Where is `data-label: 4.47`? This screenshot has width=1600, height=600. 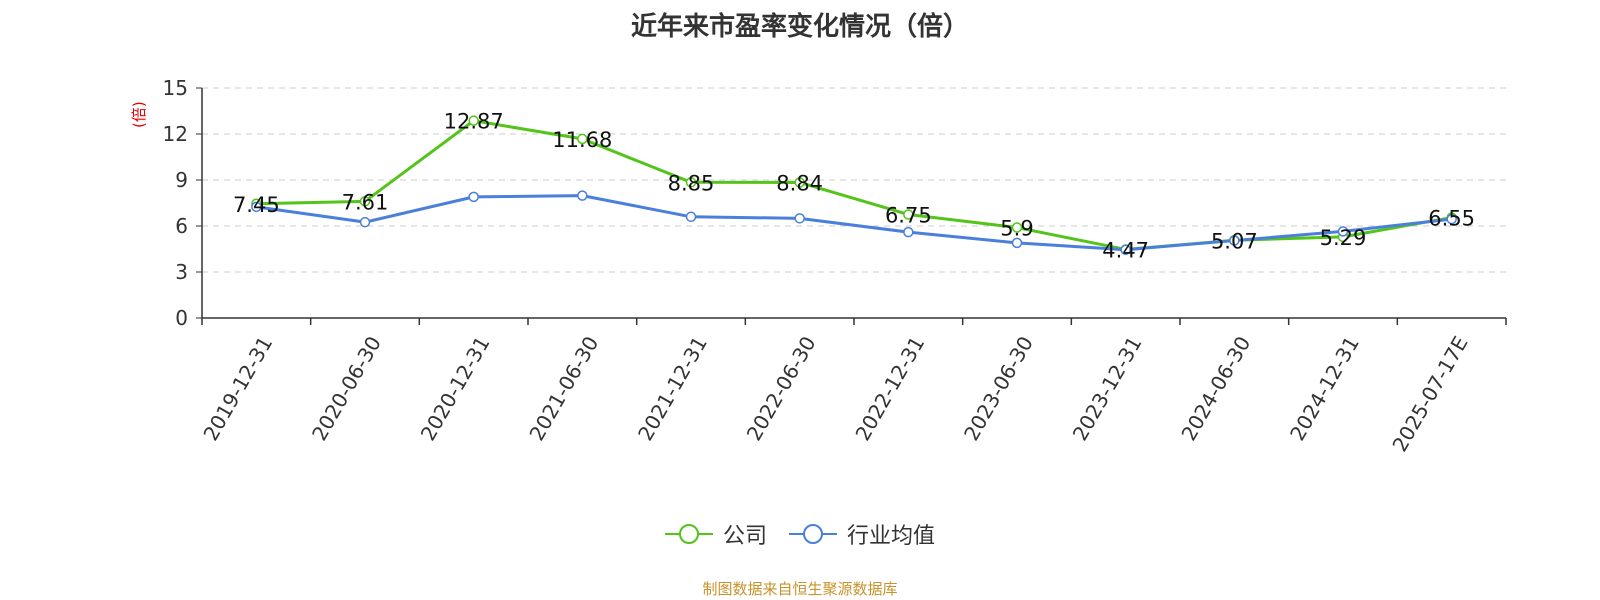
data-label: 4.47 is located at coordinates (1125, 250).